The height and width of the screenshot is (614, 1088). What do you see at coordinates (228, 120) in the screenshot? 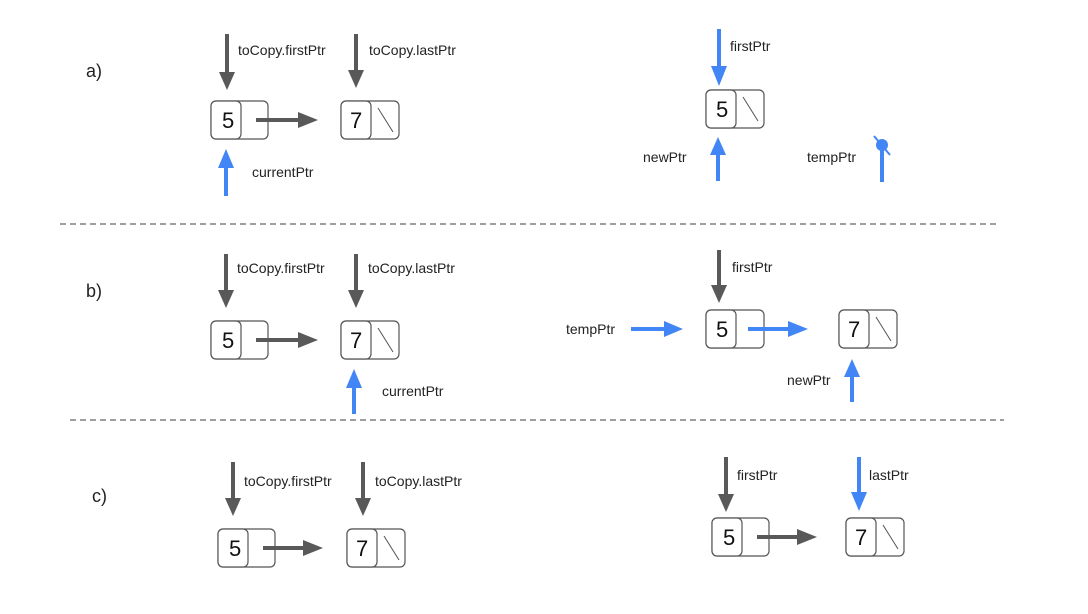
I see `a-node-5-value: 5` at bounding box center [228, 120].